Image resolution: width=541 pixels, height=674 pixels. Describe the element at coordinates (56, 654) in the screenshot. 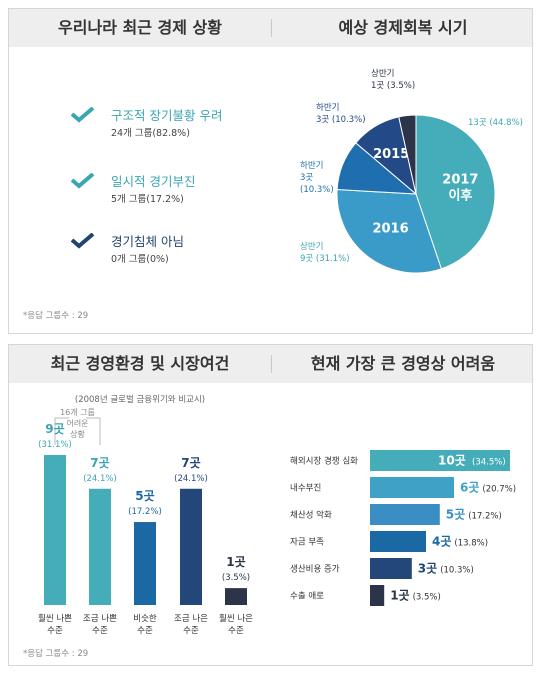

I see `bottom-respondents-note: *응답 그룹수 : 29` at that location.